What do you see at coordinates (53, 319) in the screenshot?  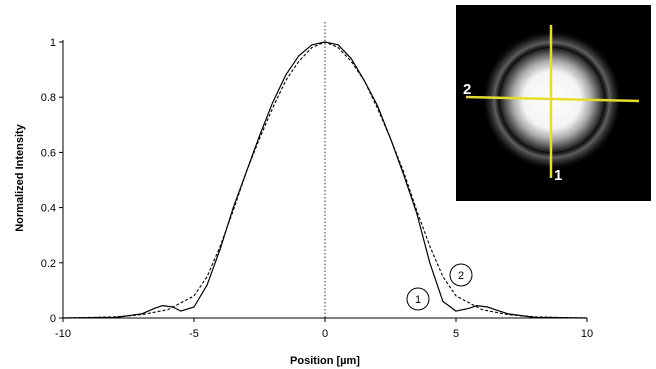 I see `y-tick-label: 0` at bounding box center [53, 319].